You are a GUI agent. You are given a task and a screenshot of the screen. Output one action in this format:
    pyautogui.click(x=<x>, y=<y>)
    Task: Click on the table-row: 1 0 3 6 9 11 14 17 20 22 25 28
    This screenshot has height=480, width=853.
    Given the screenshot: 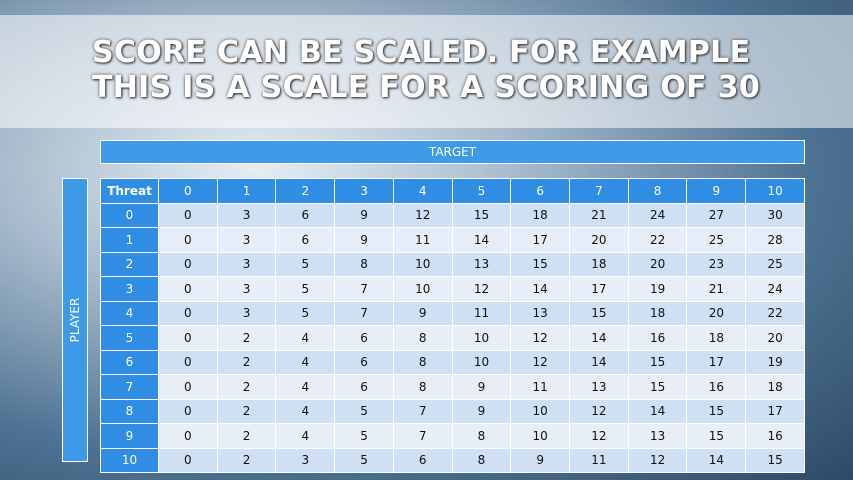 What is the action you would take?
    pyautogui.click(x=452, y=240)
    